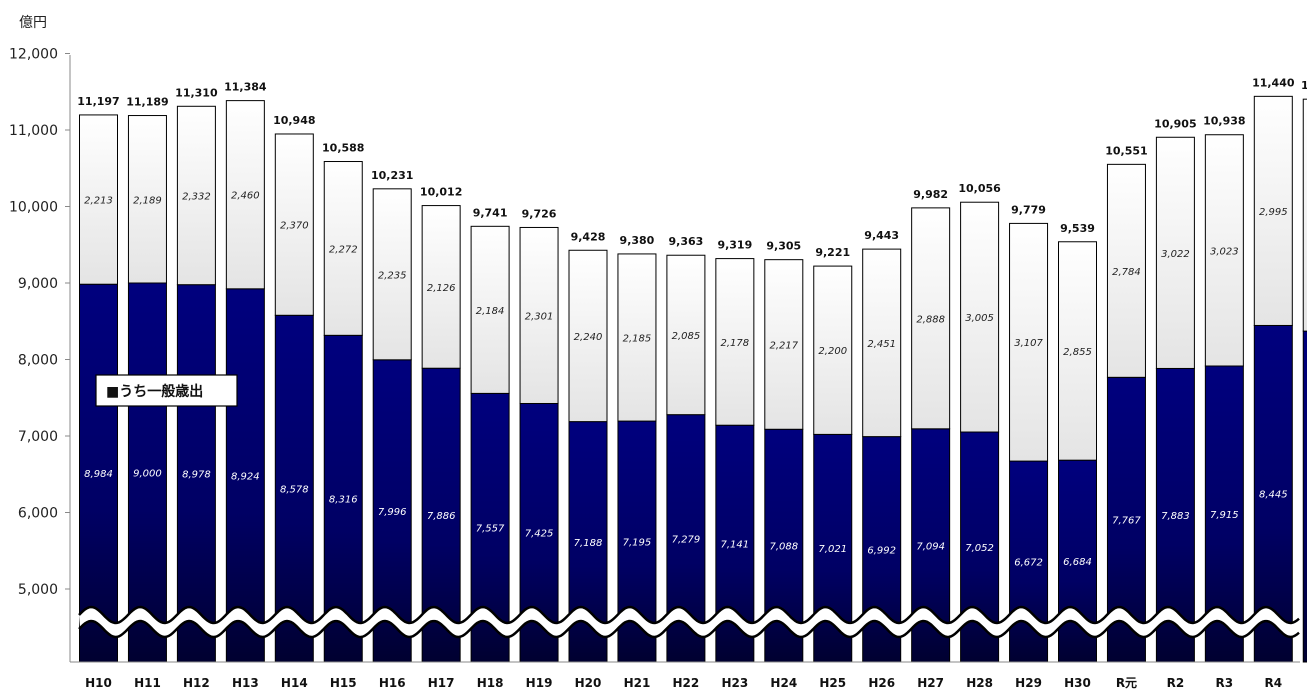 This screenshot has width=1307, height=693. I want to click on x-tick-label: H15, so click(343, 683).